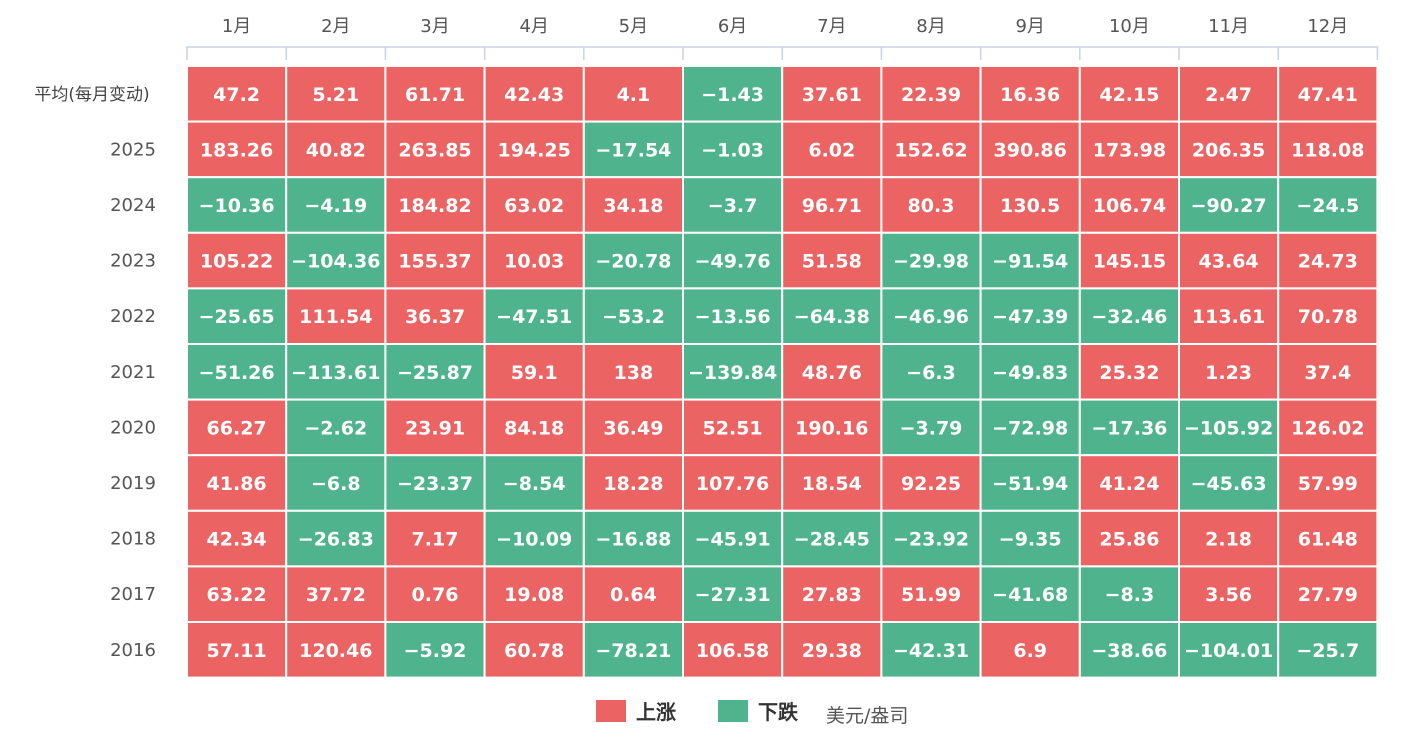  I want to click on cell-value-label: 57.11, so click(237, 651).